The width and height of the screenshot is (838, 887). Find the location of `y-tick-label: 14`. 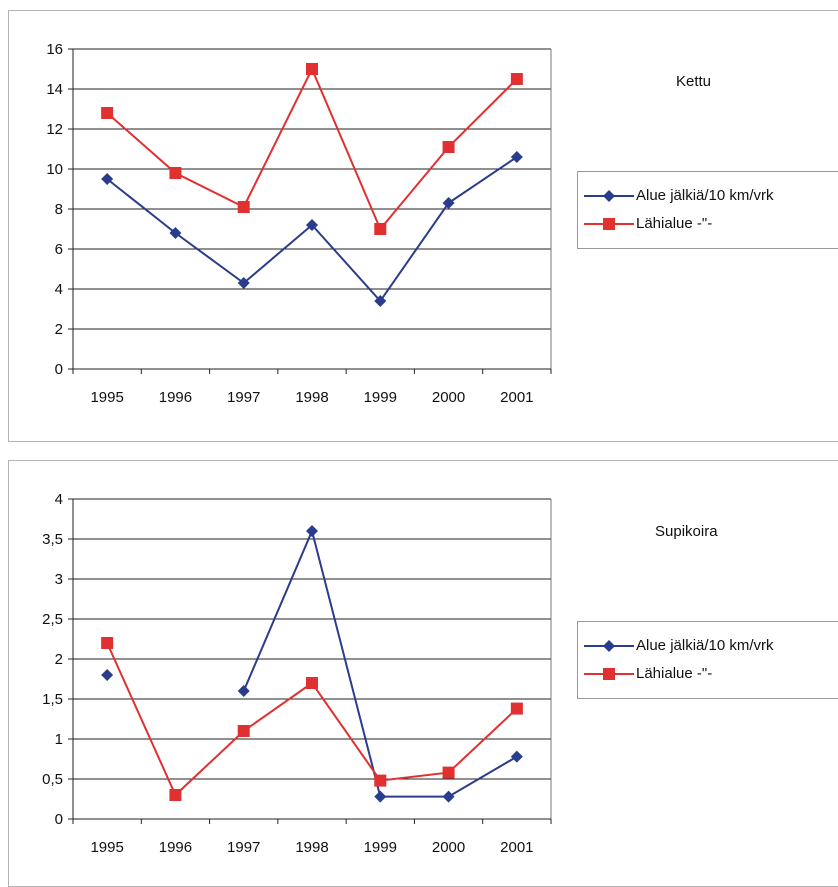

y-tick-label: 14 is located at coordinates (54, 89).